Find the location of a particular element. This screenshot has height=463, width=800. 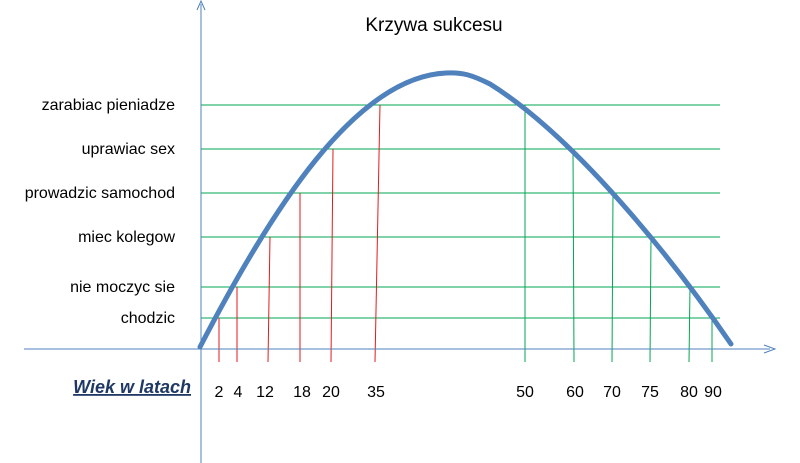

level-label: miec kolegow is located at coordinates (126, 237).